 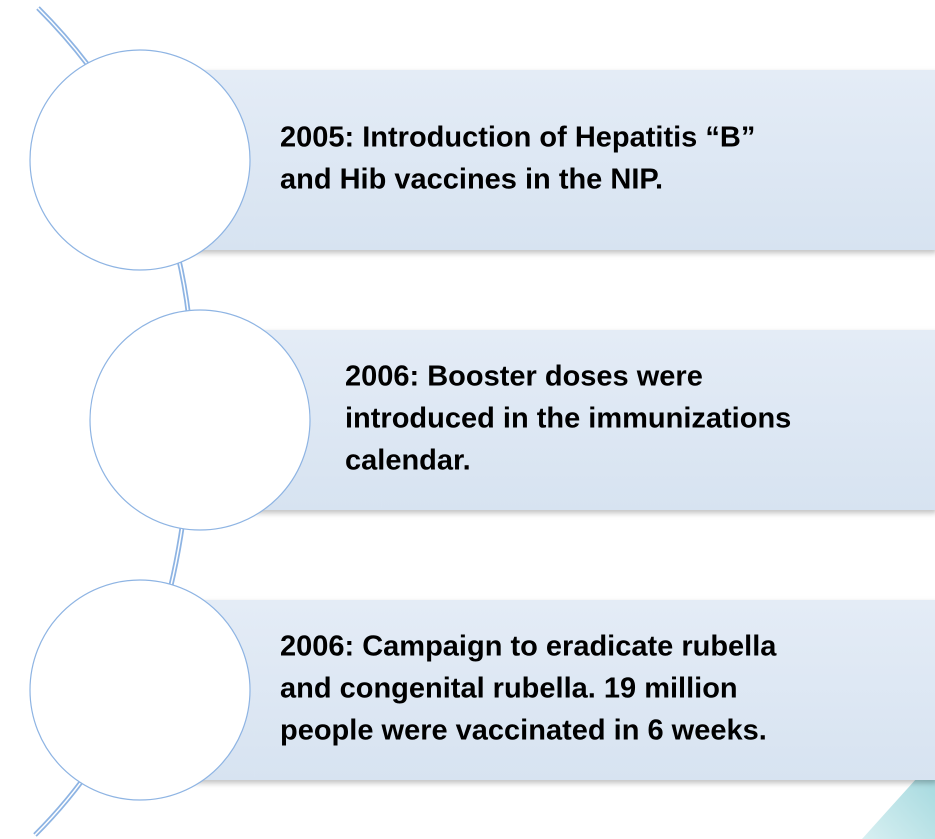 I want to click on item-text: people were vaccinated in 6 weeks., so click(x=523, y=731).